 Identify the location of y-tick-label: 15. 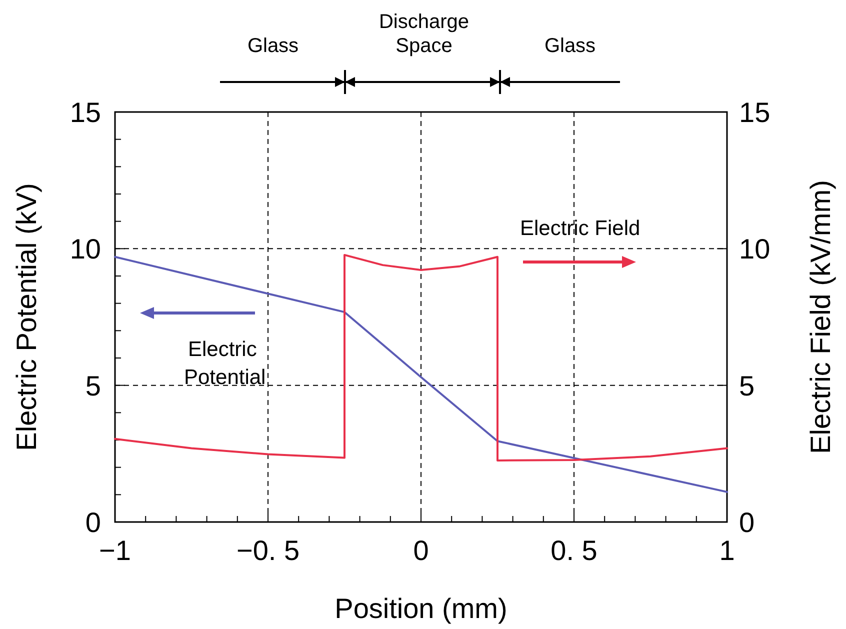
(85, 112).